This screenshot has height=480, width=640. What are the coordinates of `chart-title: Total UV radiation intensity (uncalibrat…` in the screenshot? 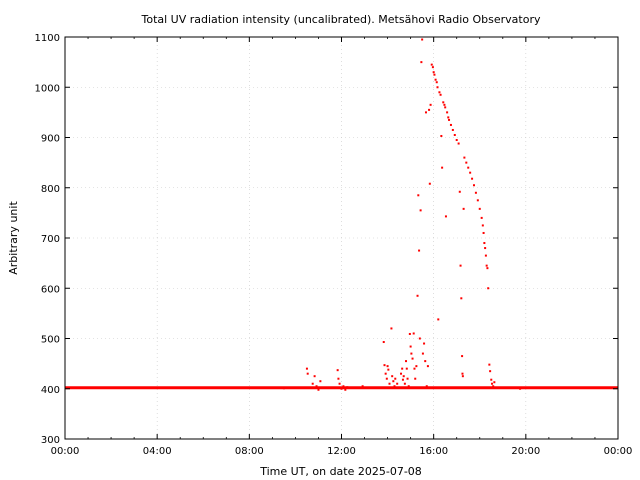 It's located at (341, 19).